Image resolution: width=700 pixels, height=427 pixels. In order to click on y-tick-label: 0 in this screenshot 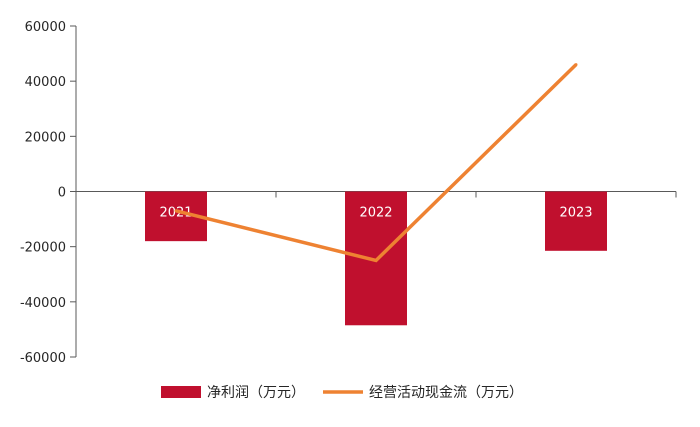, I will do `click(62, 193)`.